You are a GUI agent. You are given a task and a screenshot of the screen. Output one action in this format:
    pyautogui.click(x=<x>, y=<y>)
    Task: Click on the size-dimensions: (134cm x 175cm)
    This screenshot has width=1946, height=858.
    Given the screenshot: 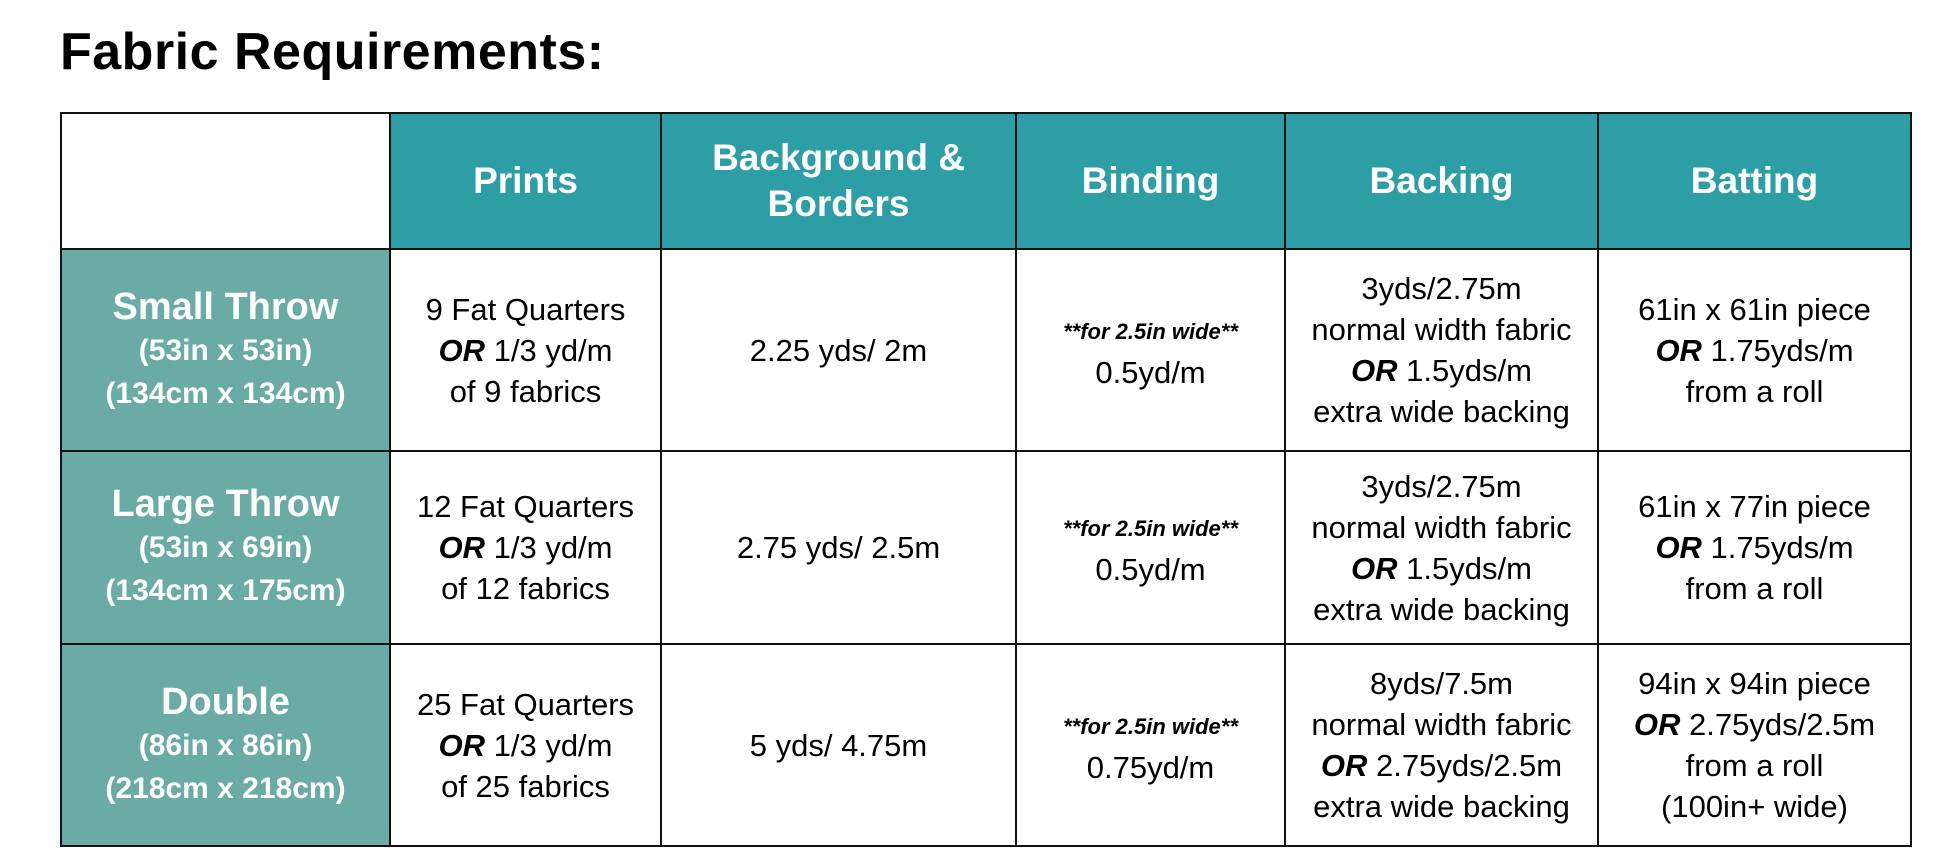 What is the action you would take?
    pyautogui.click(x=225, y=590)
    